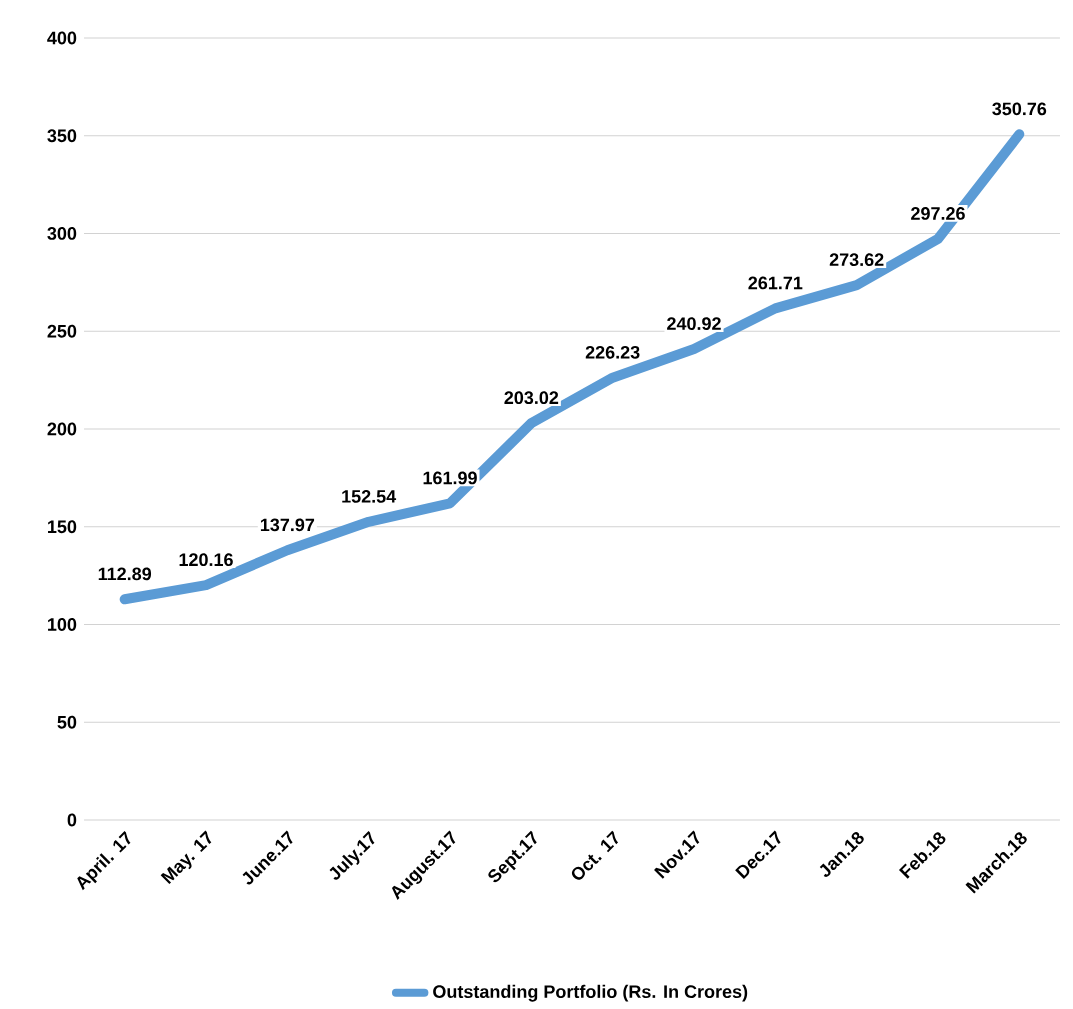 The image size is (1073, 1009). Describe the element at coordinates (450, 478) in the screenshot. I see `data-label: 161.99` at that location.